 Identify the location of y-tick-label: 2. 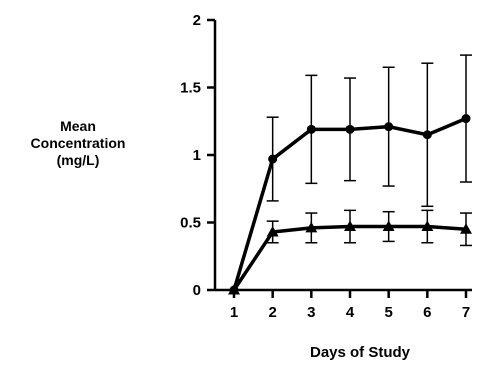
(197, 20).